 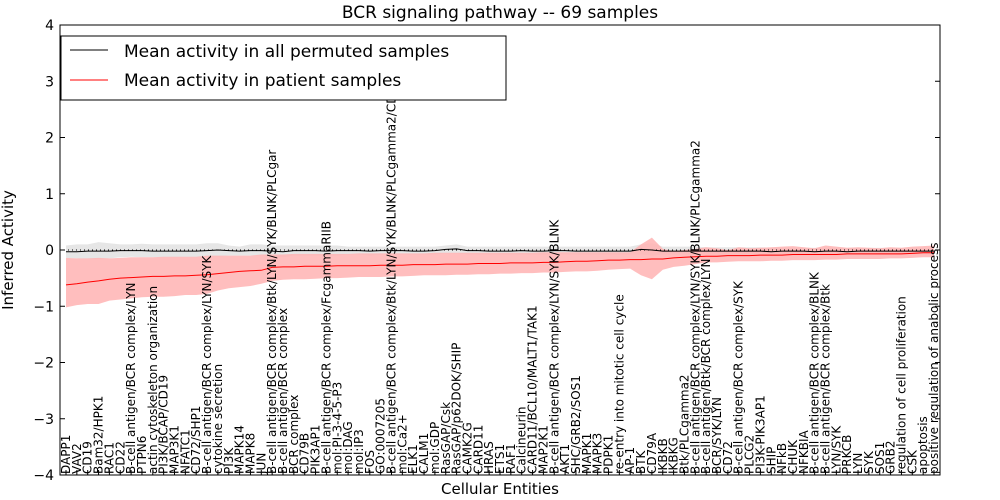 What do you see at coordinates (120, 457) in the screenshot?
I see `x-tick-label: CD22` at bounding box center [120, 457].